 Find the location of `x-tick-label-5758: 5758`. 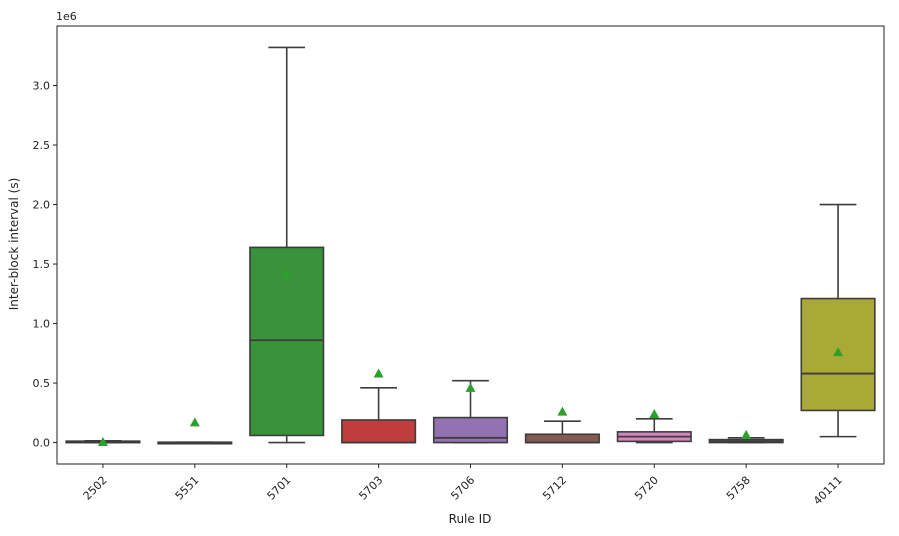

x-tick-label-5758: 5758 is located at coordinates (738, 488).